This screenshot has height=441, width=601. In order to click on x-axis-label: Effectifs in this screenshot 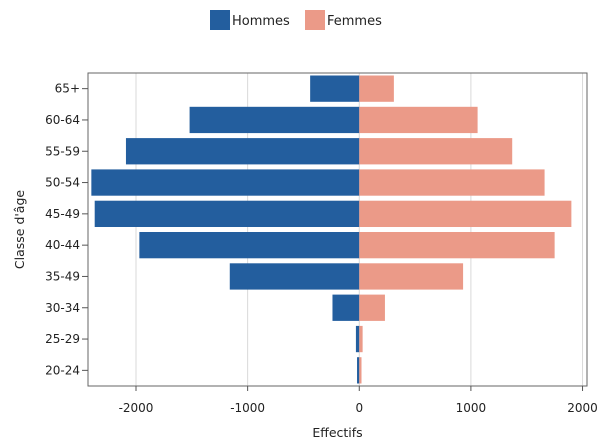, I will do `click(337, 432)`.